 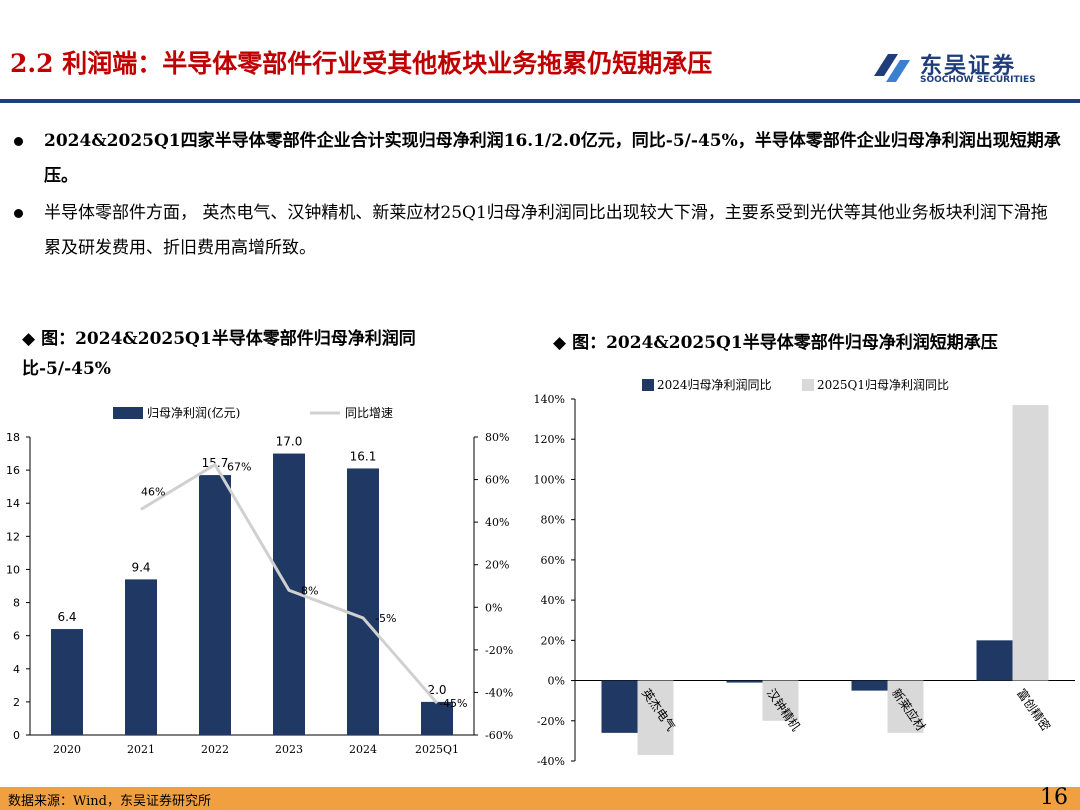 What do you see at coordinates (13, 437) in the screenshot?
I see `y-tick-label: 18` at bounding box center [13, 437].